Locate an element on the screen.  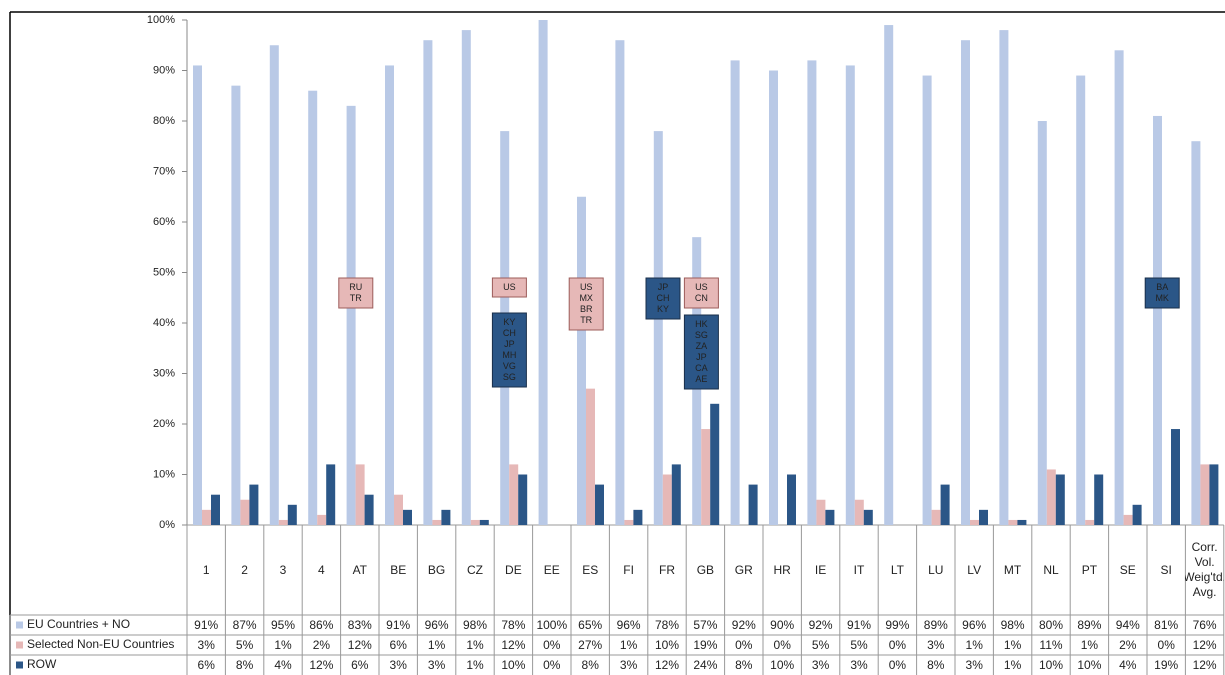
annotation-text: US is located at coordinates (701, 287).